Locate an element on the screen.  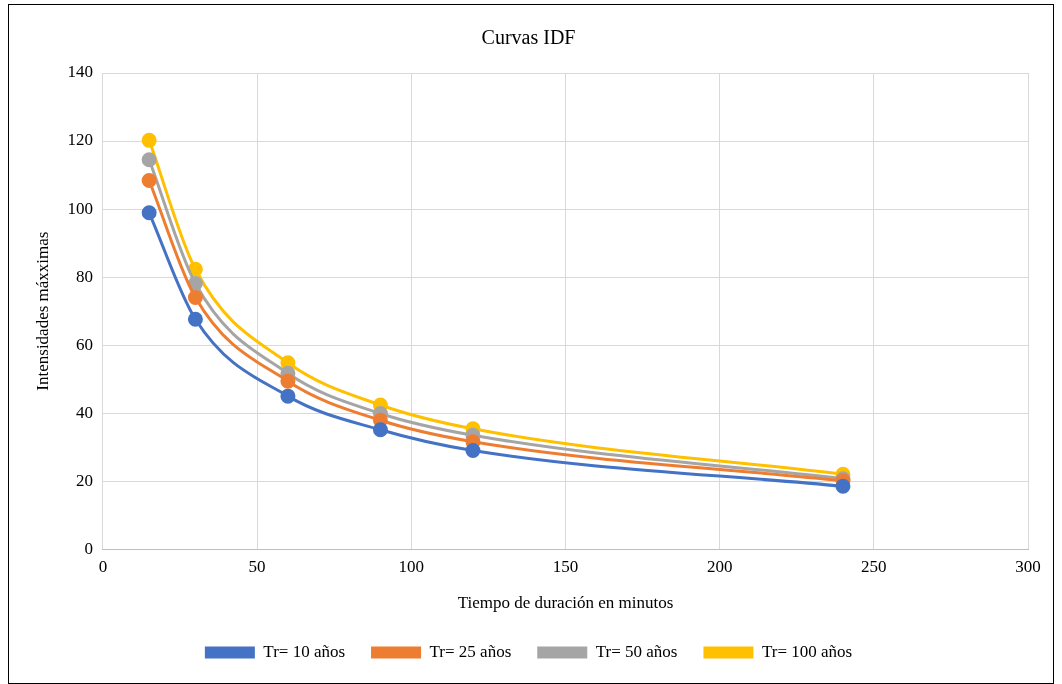
x-axis-title: Tiempo de duración en minutos is located at coordinates (565, 603).